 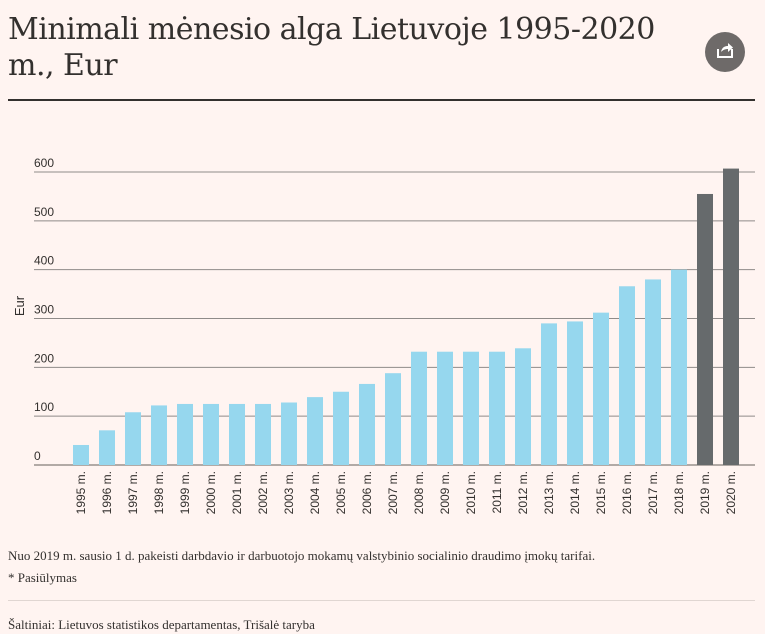 I want to click on bar-2007m, so click(x=393, y=419).